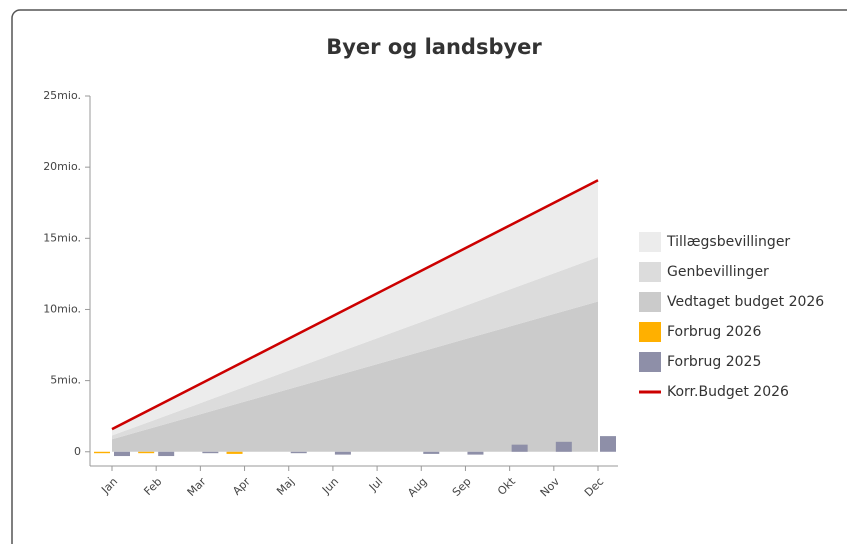  I want to click on legend-label: Genbevillinger, so click(718, 272).